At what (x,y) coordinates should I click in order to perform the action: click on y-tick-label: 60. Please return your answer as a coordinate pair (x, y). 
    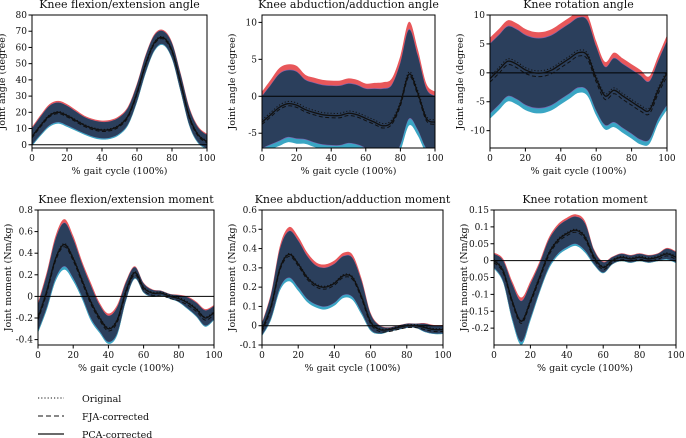
    Looking at the image, I should click on (22, 48).